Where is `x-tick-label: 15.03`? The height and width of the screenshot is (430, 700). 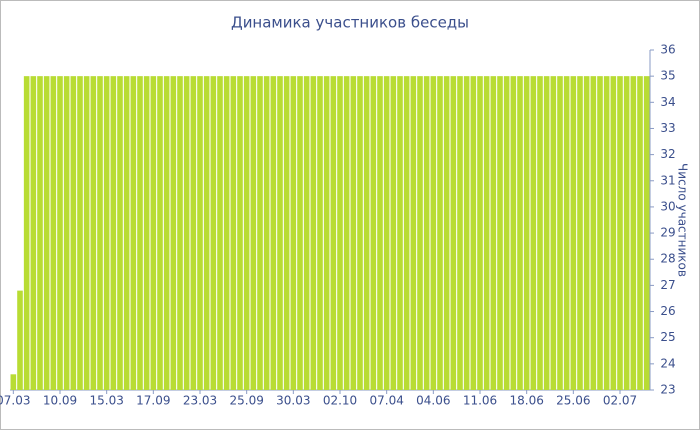 x-tick-label: 15.03 is located at coordinates (106, 401).